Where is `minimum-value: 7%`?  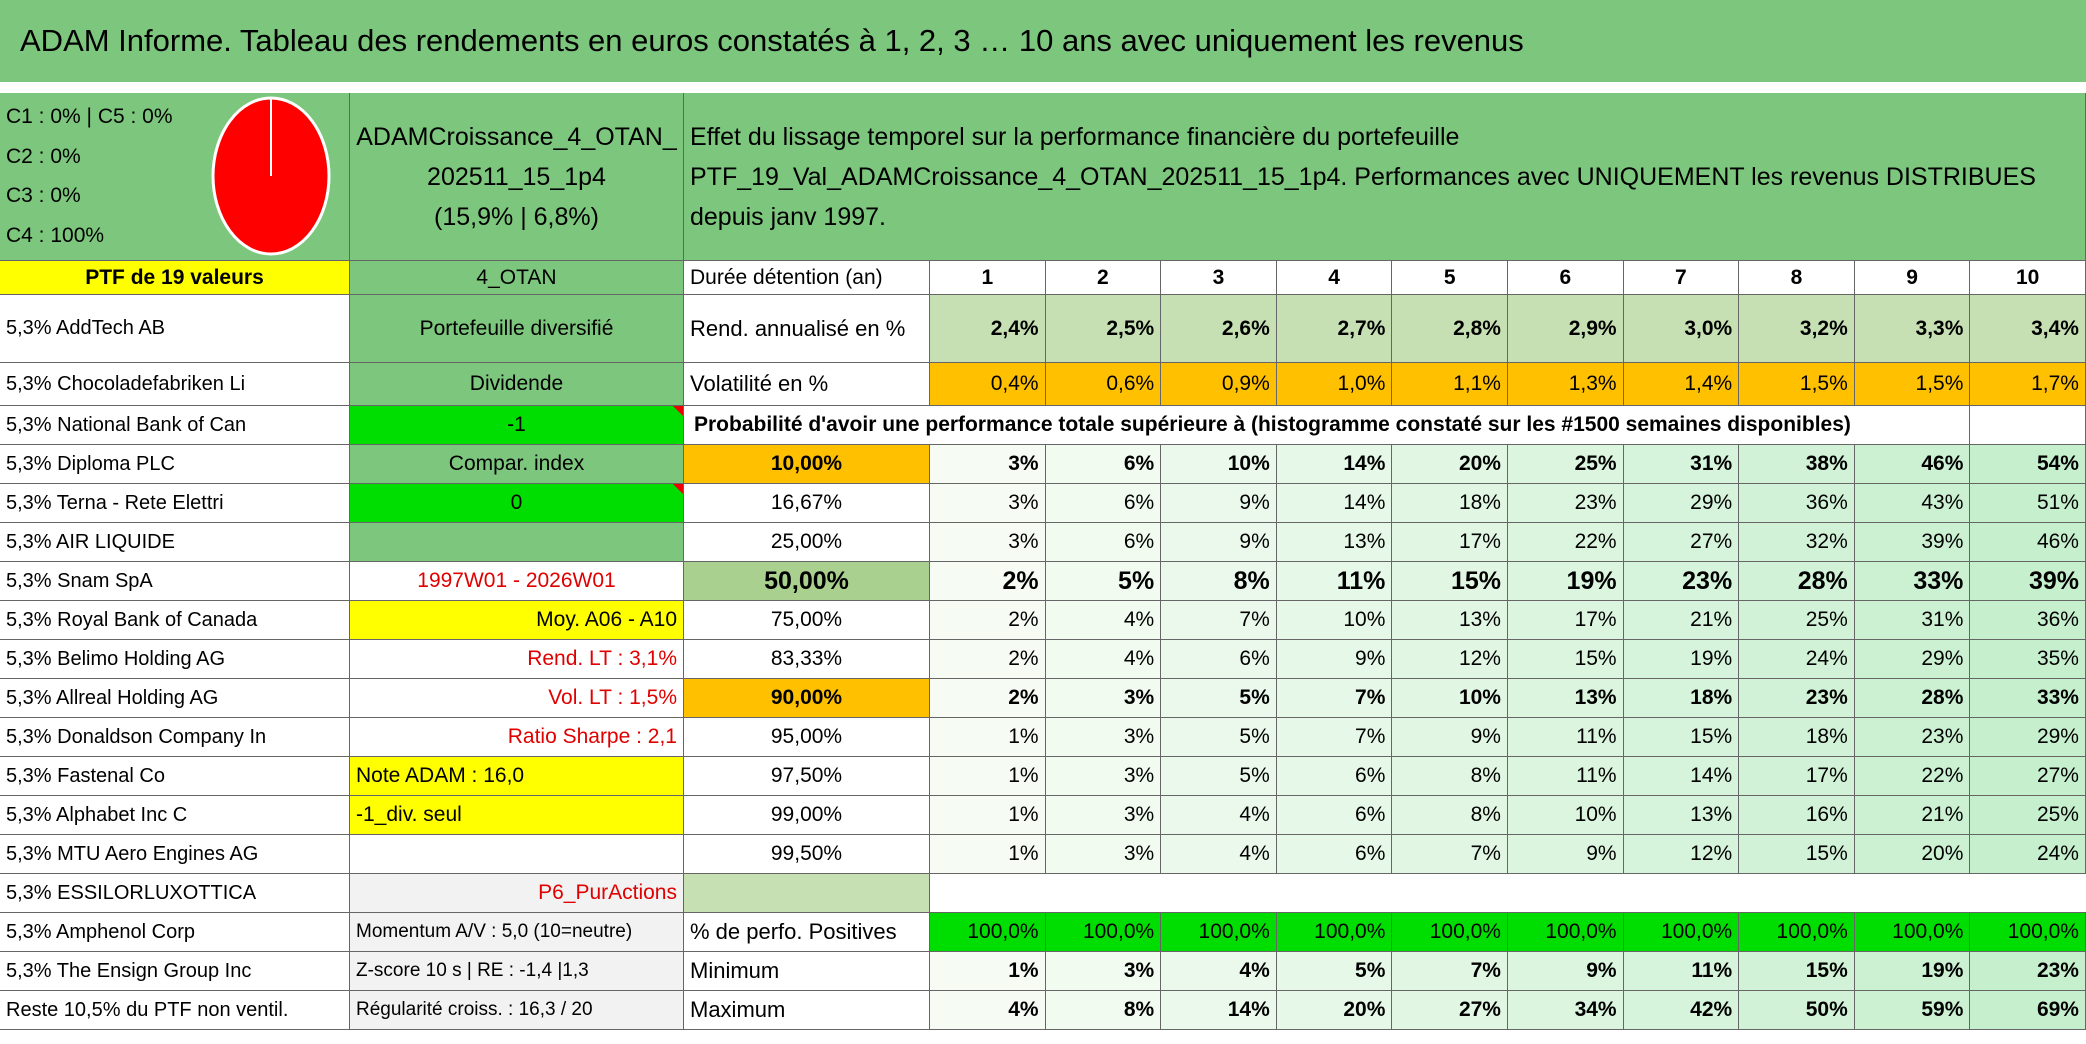
minimum-value: 7% is located at coordinates (1450, 971).